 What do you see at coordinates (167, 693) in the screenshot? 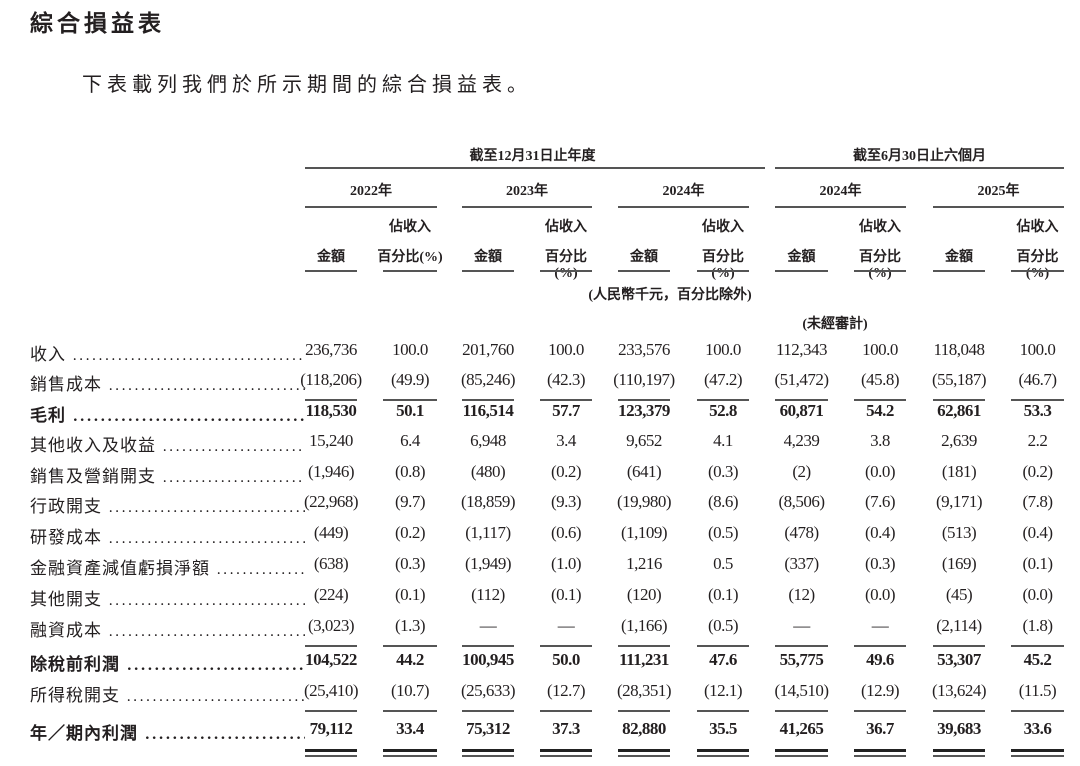
I see `row-label: 所得稅開支` at bounding box center [167, 693].